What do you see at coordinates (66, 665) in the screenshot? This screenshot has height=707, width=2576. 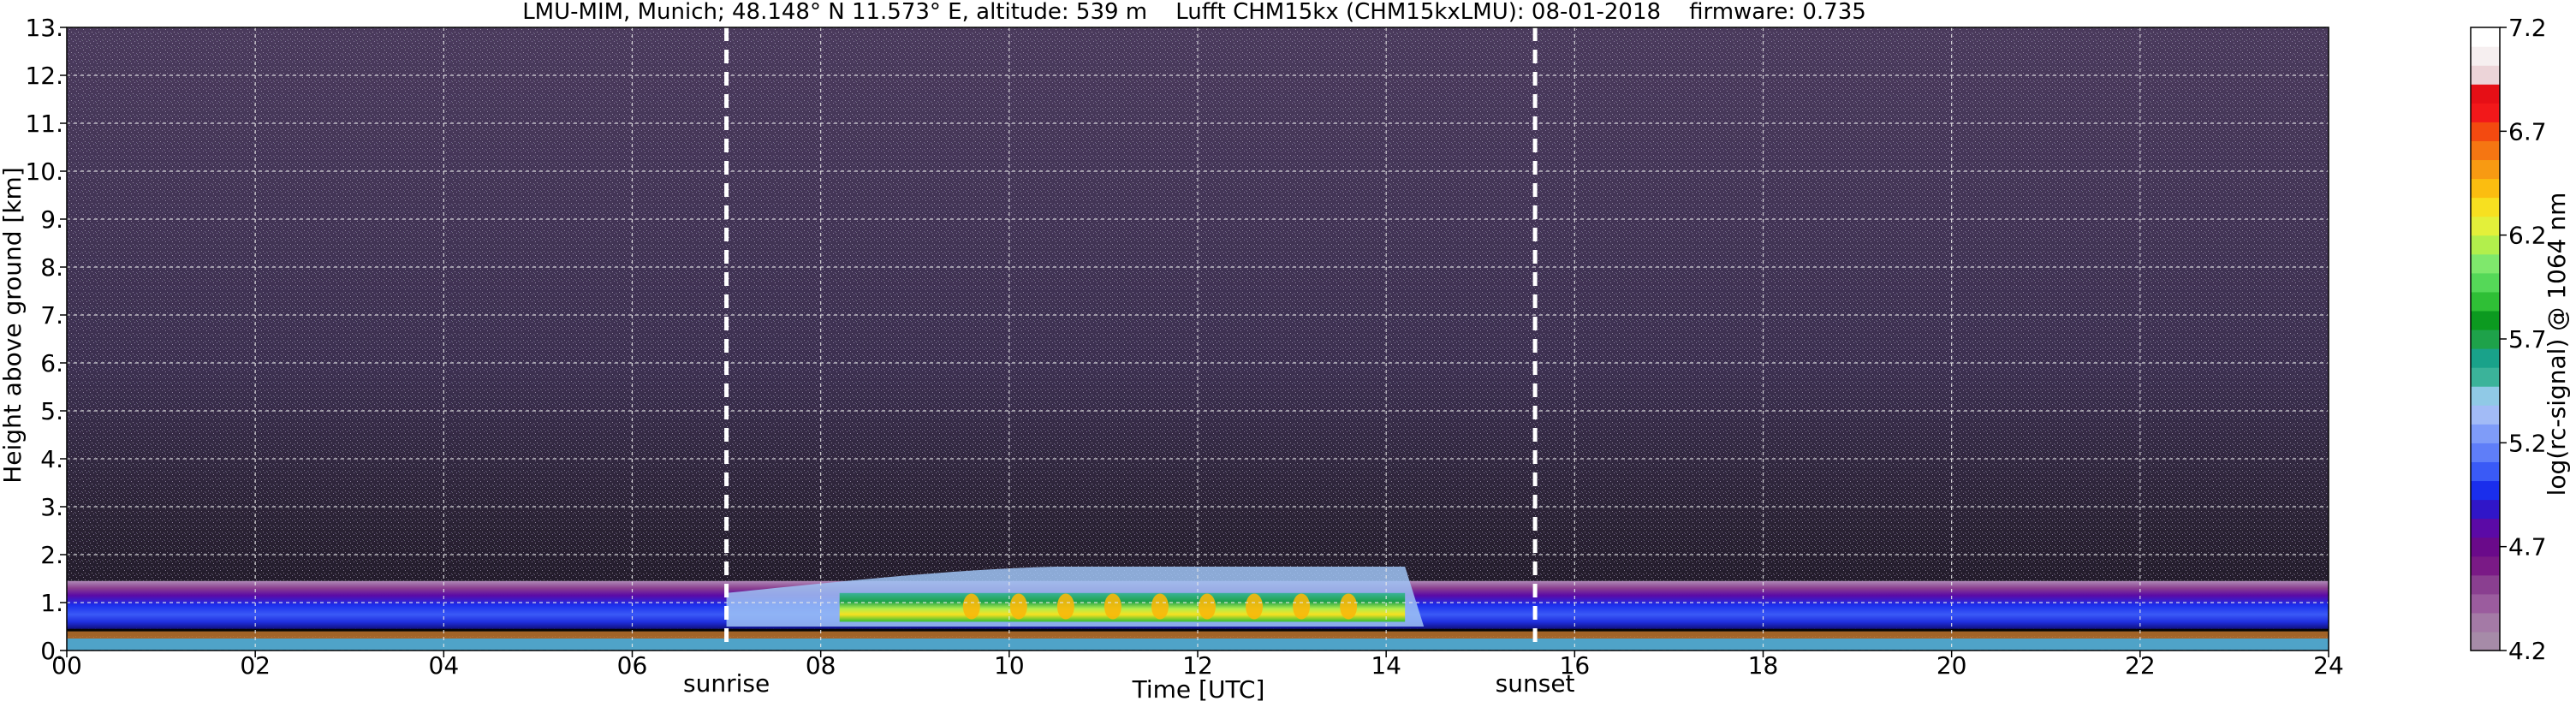 I see `x-tick-label: 00` at bounding box center [66, 665].